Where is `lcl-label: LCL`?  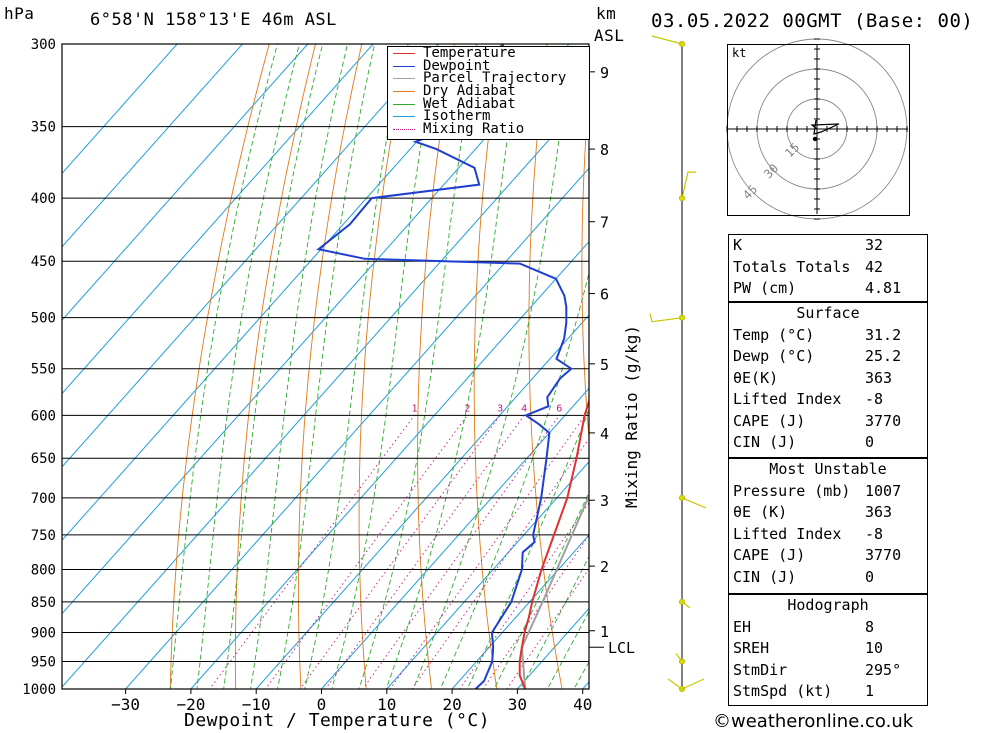 lcl-label: LCL is located at coordinates (621, 648).